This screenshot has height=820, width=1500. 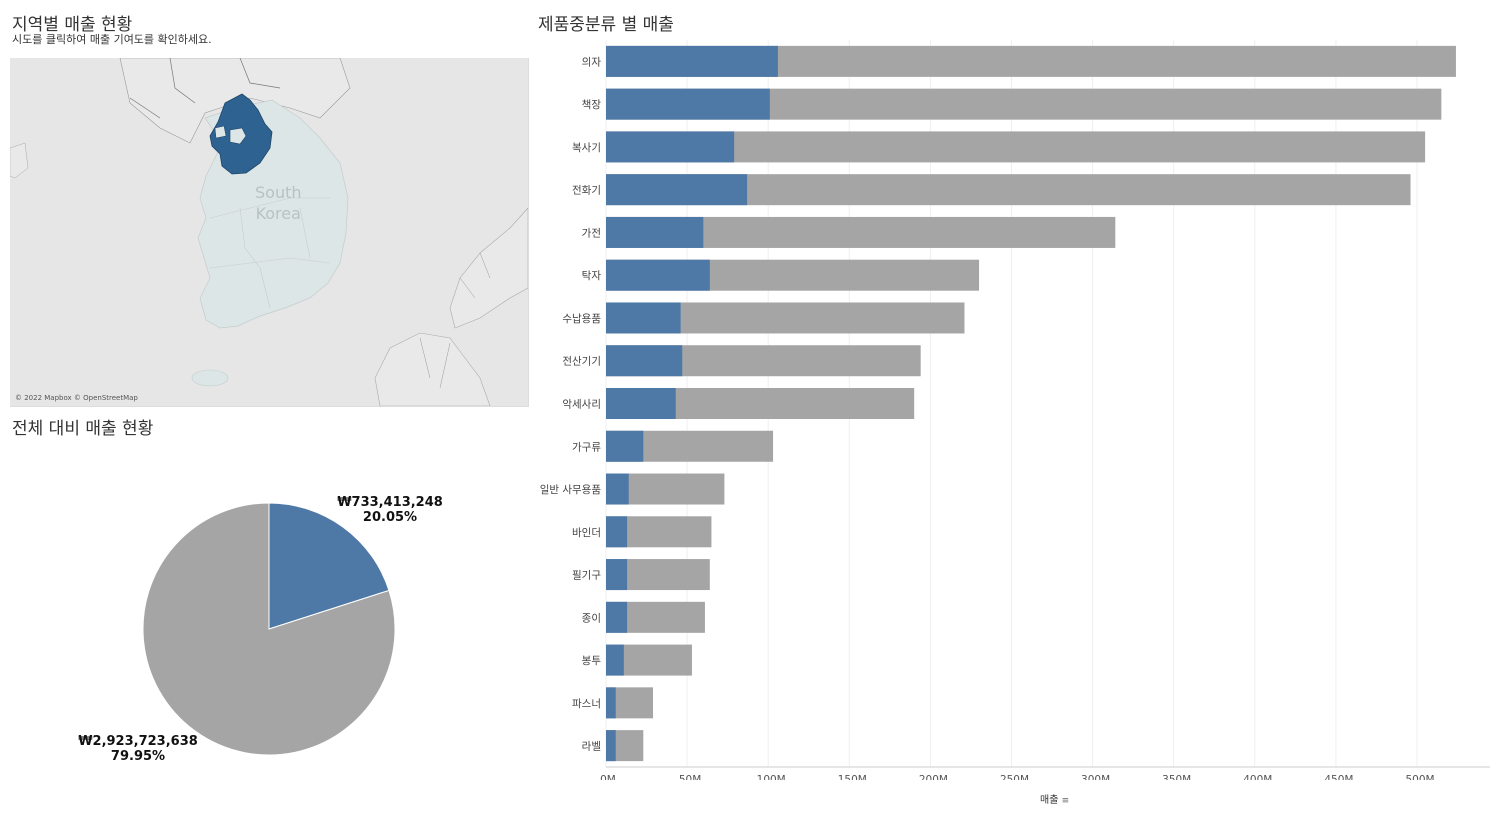 What do you see at coordinates (571, 489) in the screenshot?
I see `category-label: 일반 사무용품` at bounding box center [571, 489].